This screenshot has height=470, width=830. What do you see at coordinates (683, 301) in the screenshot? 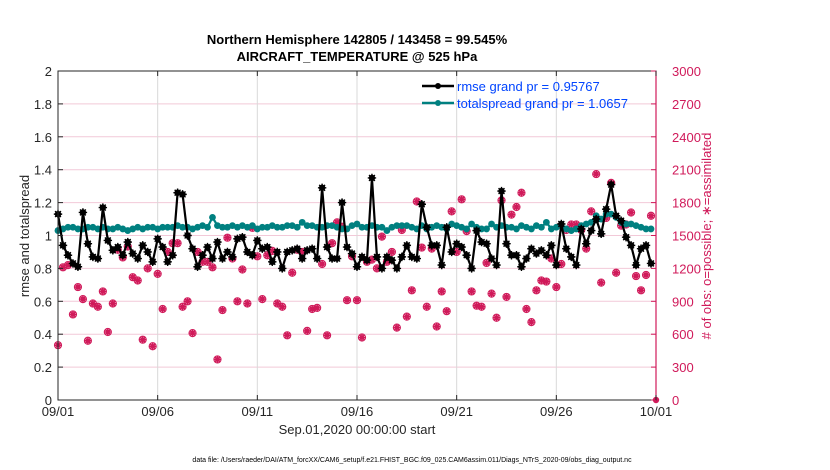
I see `y-tick-label-right: 900` at bounding box center [683, 301].